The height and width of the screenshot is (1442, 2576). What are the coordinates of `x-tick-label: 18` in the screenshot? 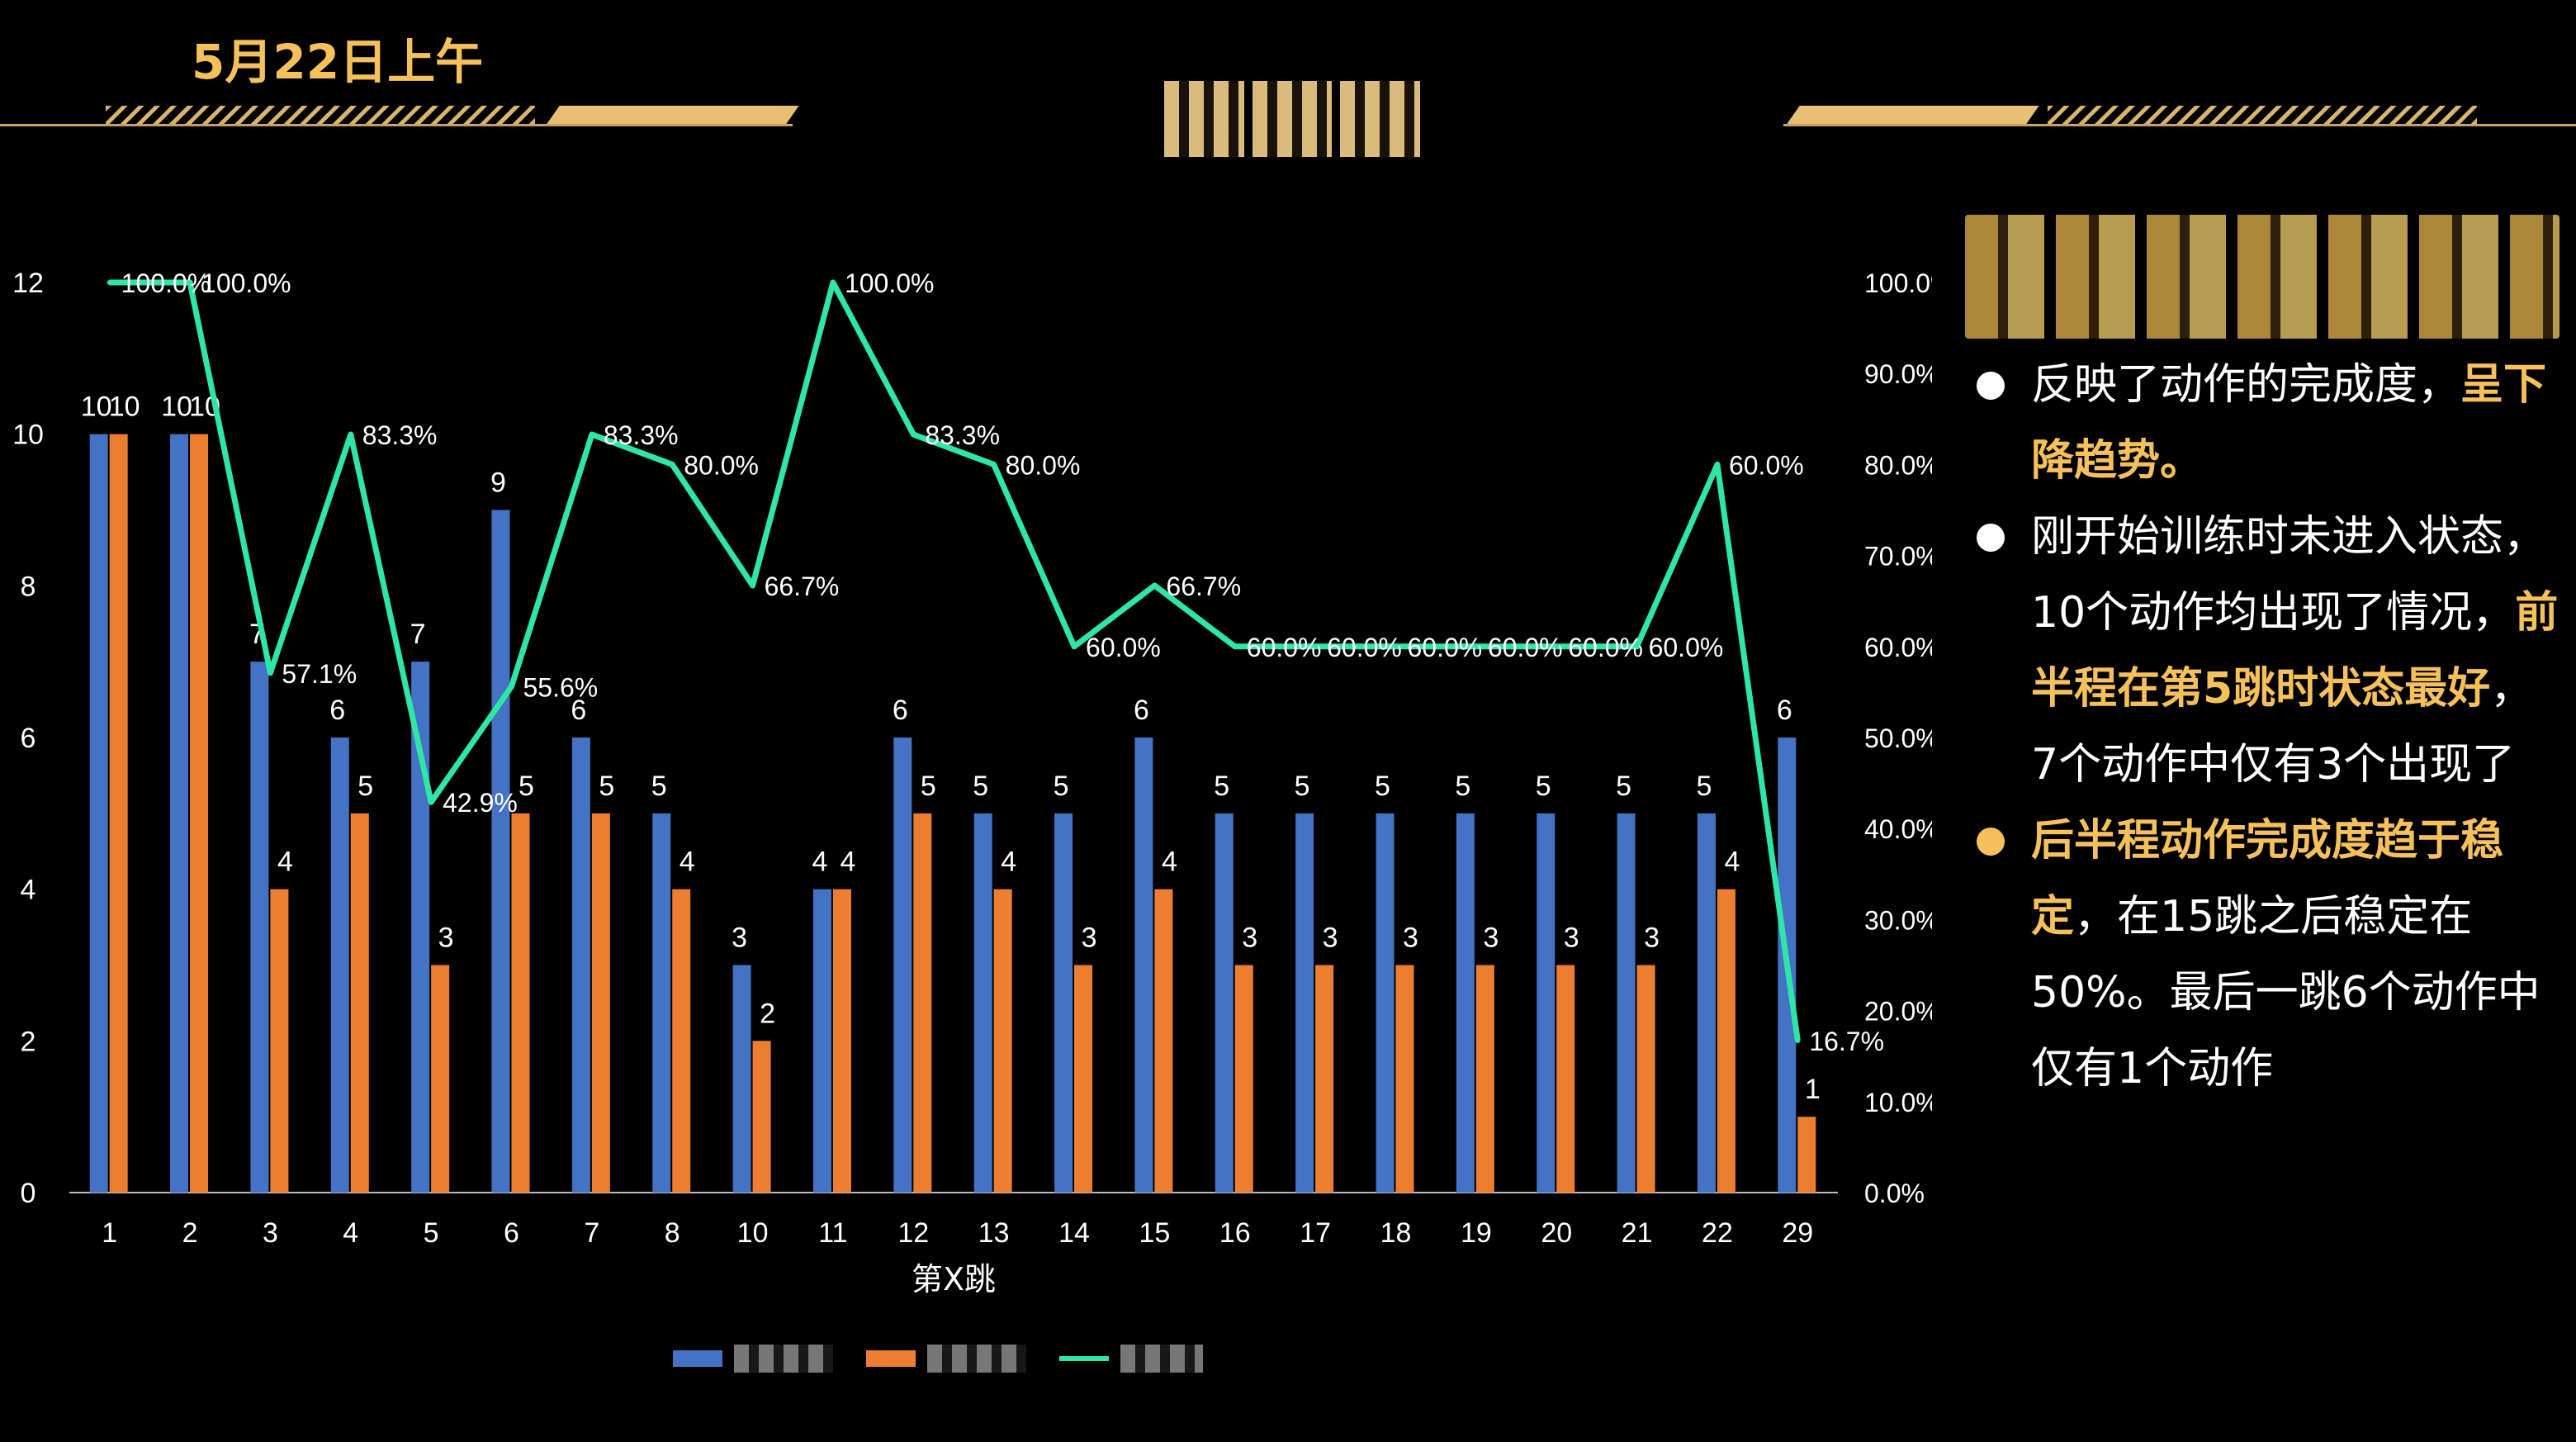 It's located at (1396, 1233).